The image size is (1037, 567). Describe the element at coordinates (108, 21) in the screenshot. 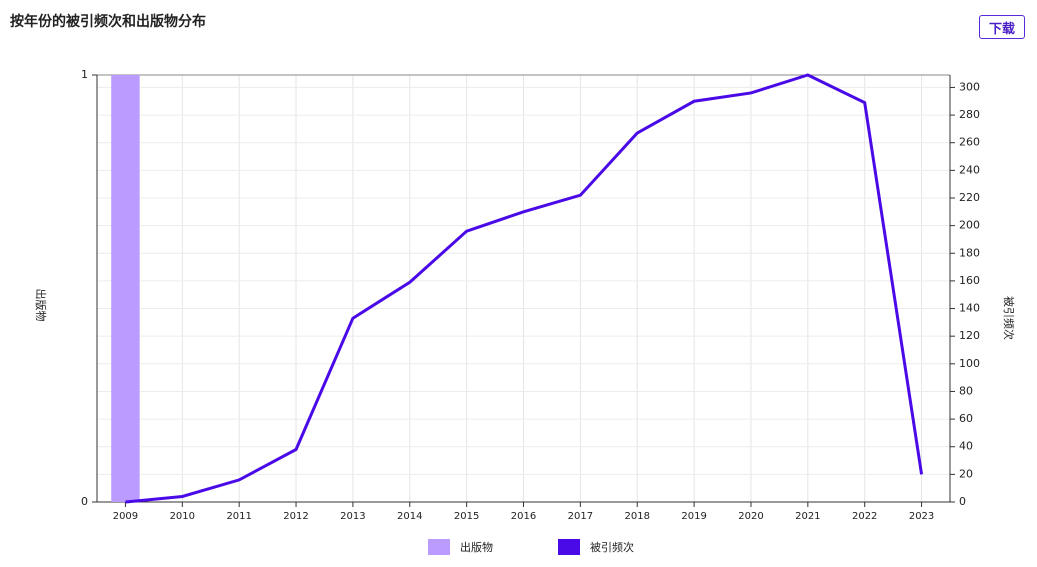

I see `chart-title: 按年份的被引频次和出版物分布` at that location.